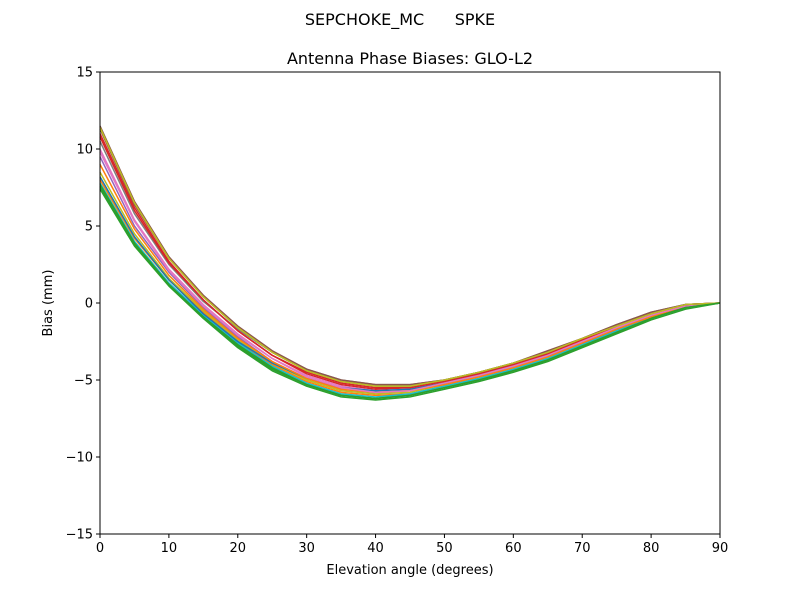 This screenshot has height=600, width=800. I want to click on y-tick-label: 15, so click(84, 73).